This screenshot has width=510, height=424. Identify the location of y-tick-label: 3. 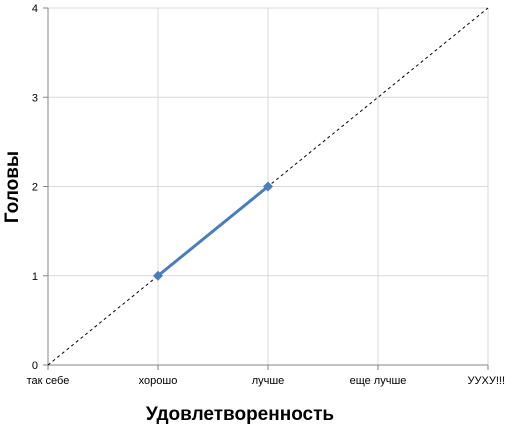
(35, 98).